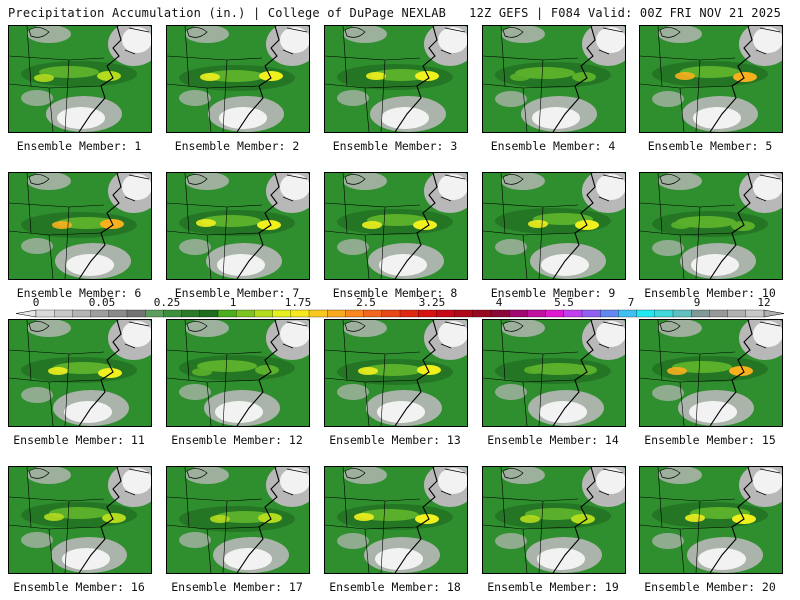 This screenshot has height=600, width=800. I want to click on colorbar-tick-label: 2.5, so click(366, 302).